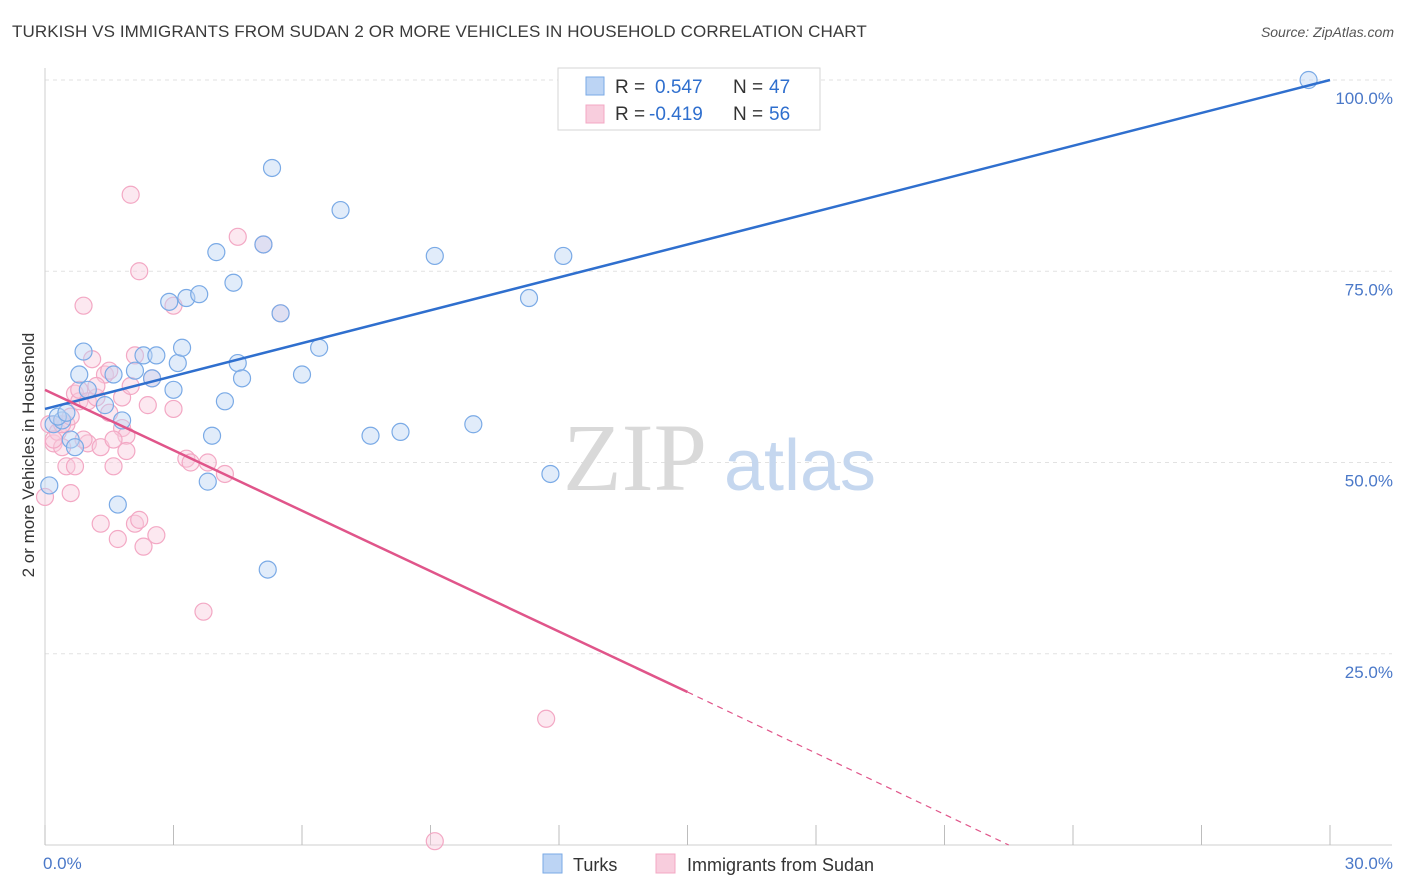 The height and width of the screenshot is (892, 1406). What do you see at coordinates (800, 466) in the screenshot?
I see `watermark-atlas: atlas` at bounding box center [800, 466].